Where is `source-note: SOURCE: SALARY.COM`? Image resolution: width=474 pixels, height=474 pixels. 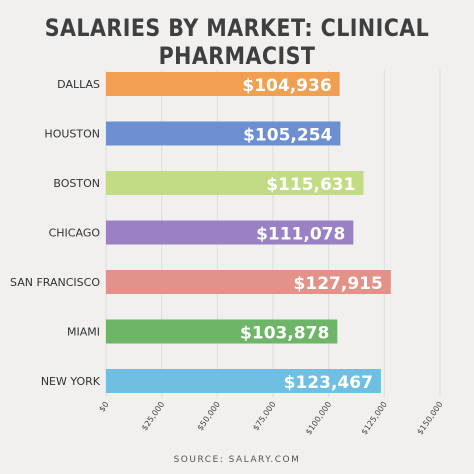 source-note: SOURCE: SALARY.COM is located at coordinates (237, 460).